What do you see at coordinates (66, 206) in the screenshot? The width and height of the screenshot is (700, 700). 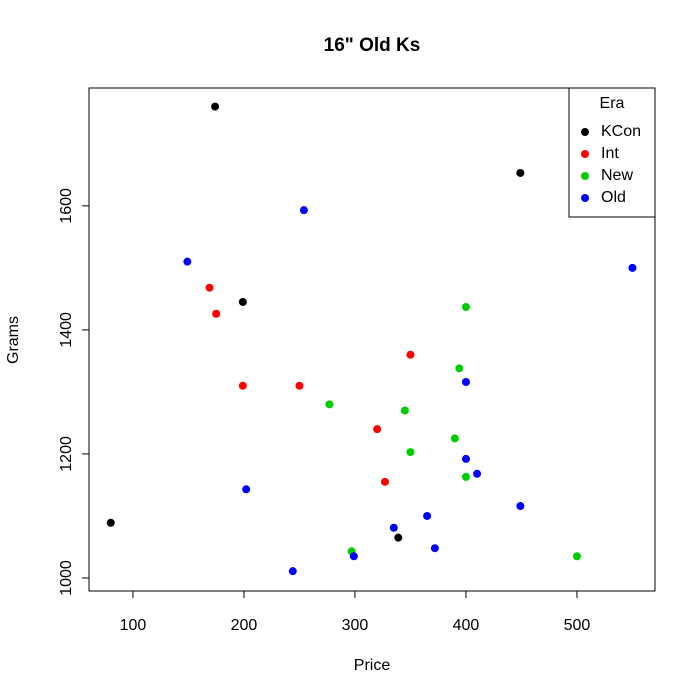 I see `y-tick-label: 1600` at bounding box center [66, 206].